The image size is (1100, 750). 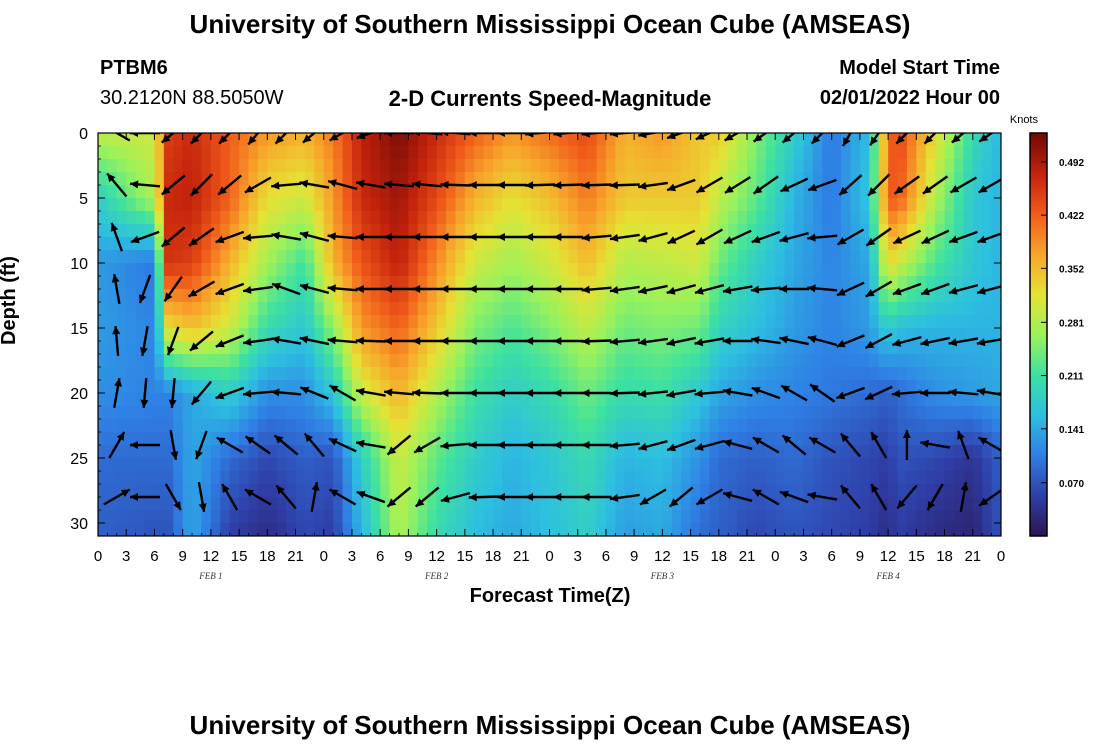 What do you see at coordinates (1071, 163) in the screenshot?
I see `colorbar-tick-label: 0.492` at bounding box center [1071, 163].